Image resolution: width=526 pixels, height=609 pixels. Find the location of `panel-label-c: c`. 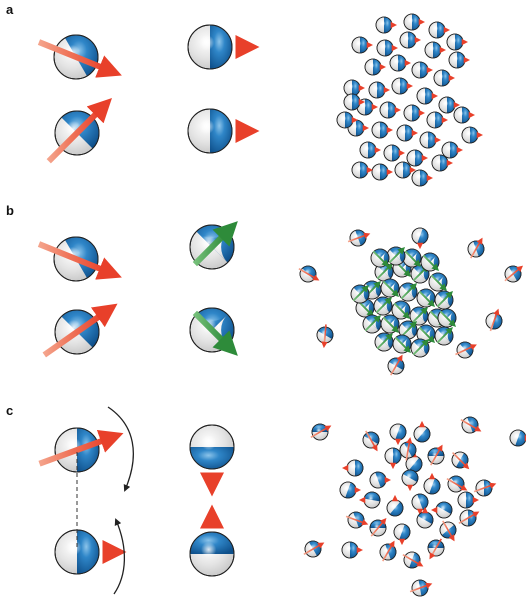

panel-label-c: c is located at coordinates (10, 410).